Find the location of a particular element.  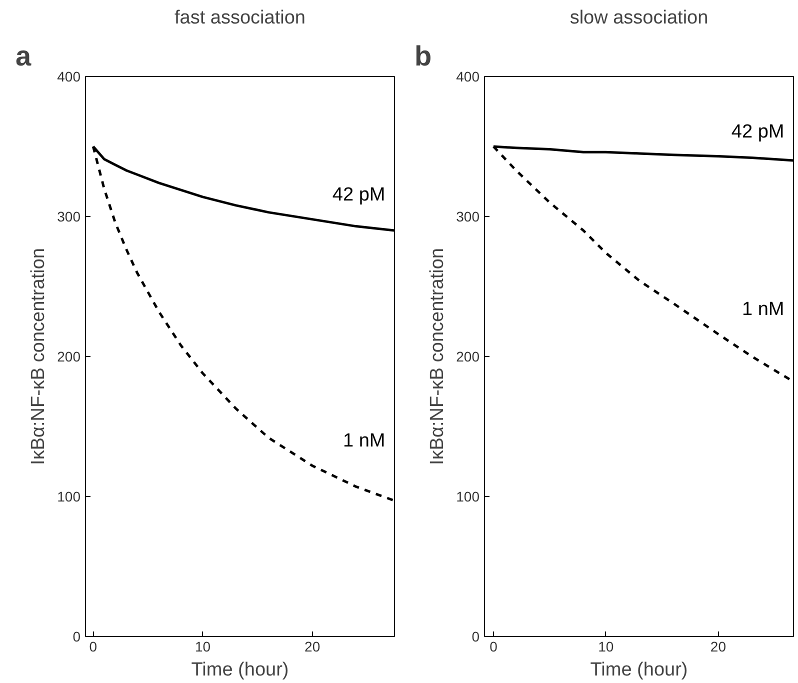

text: a is located at coordinates (24, 56).